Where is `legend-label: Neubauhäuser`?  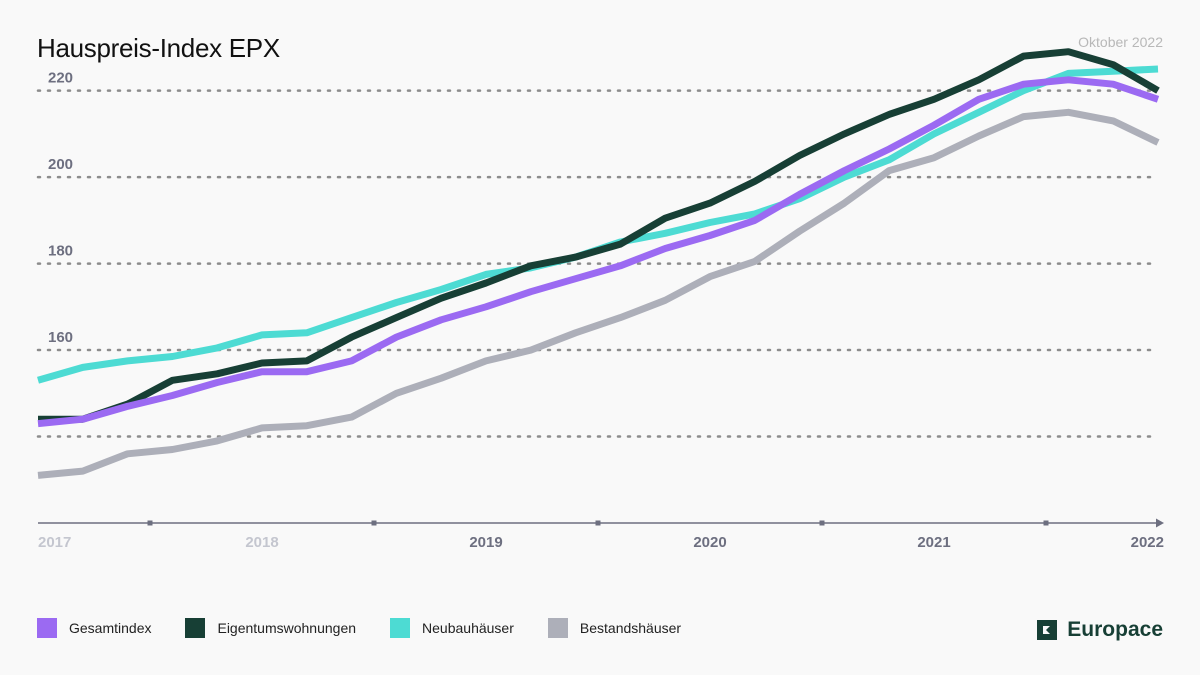
legend-label: Neubauhäuser is located at coordinates (468, 628).